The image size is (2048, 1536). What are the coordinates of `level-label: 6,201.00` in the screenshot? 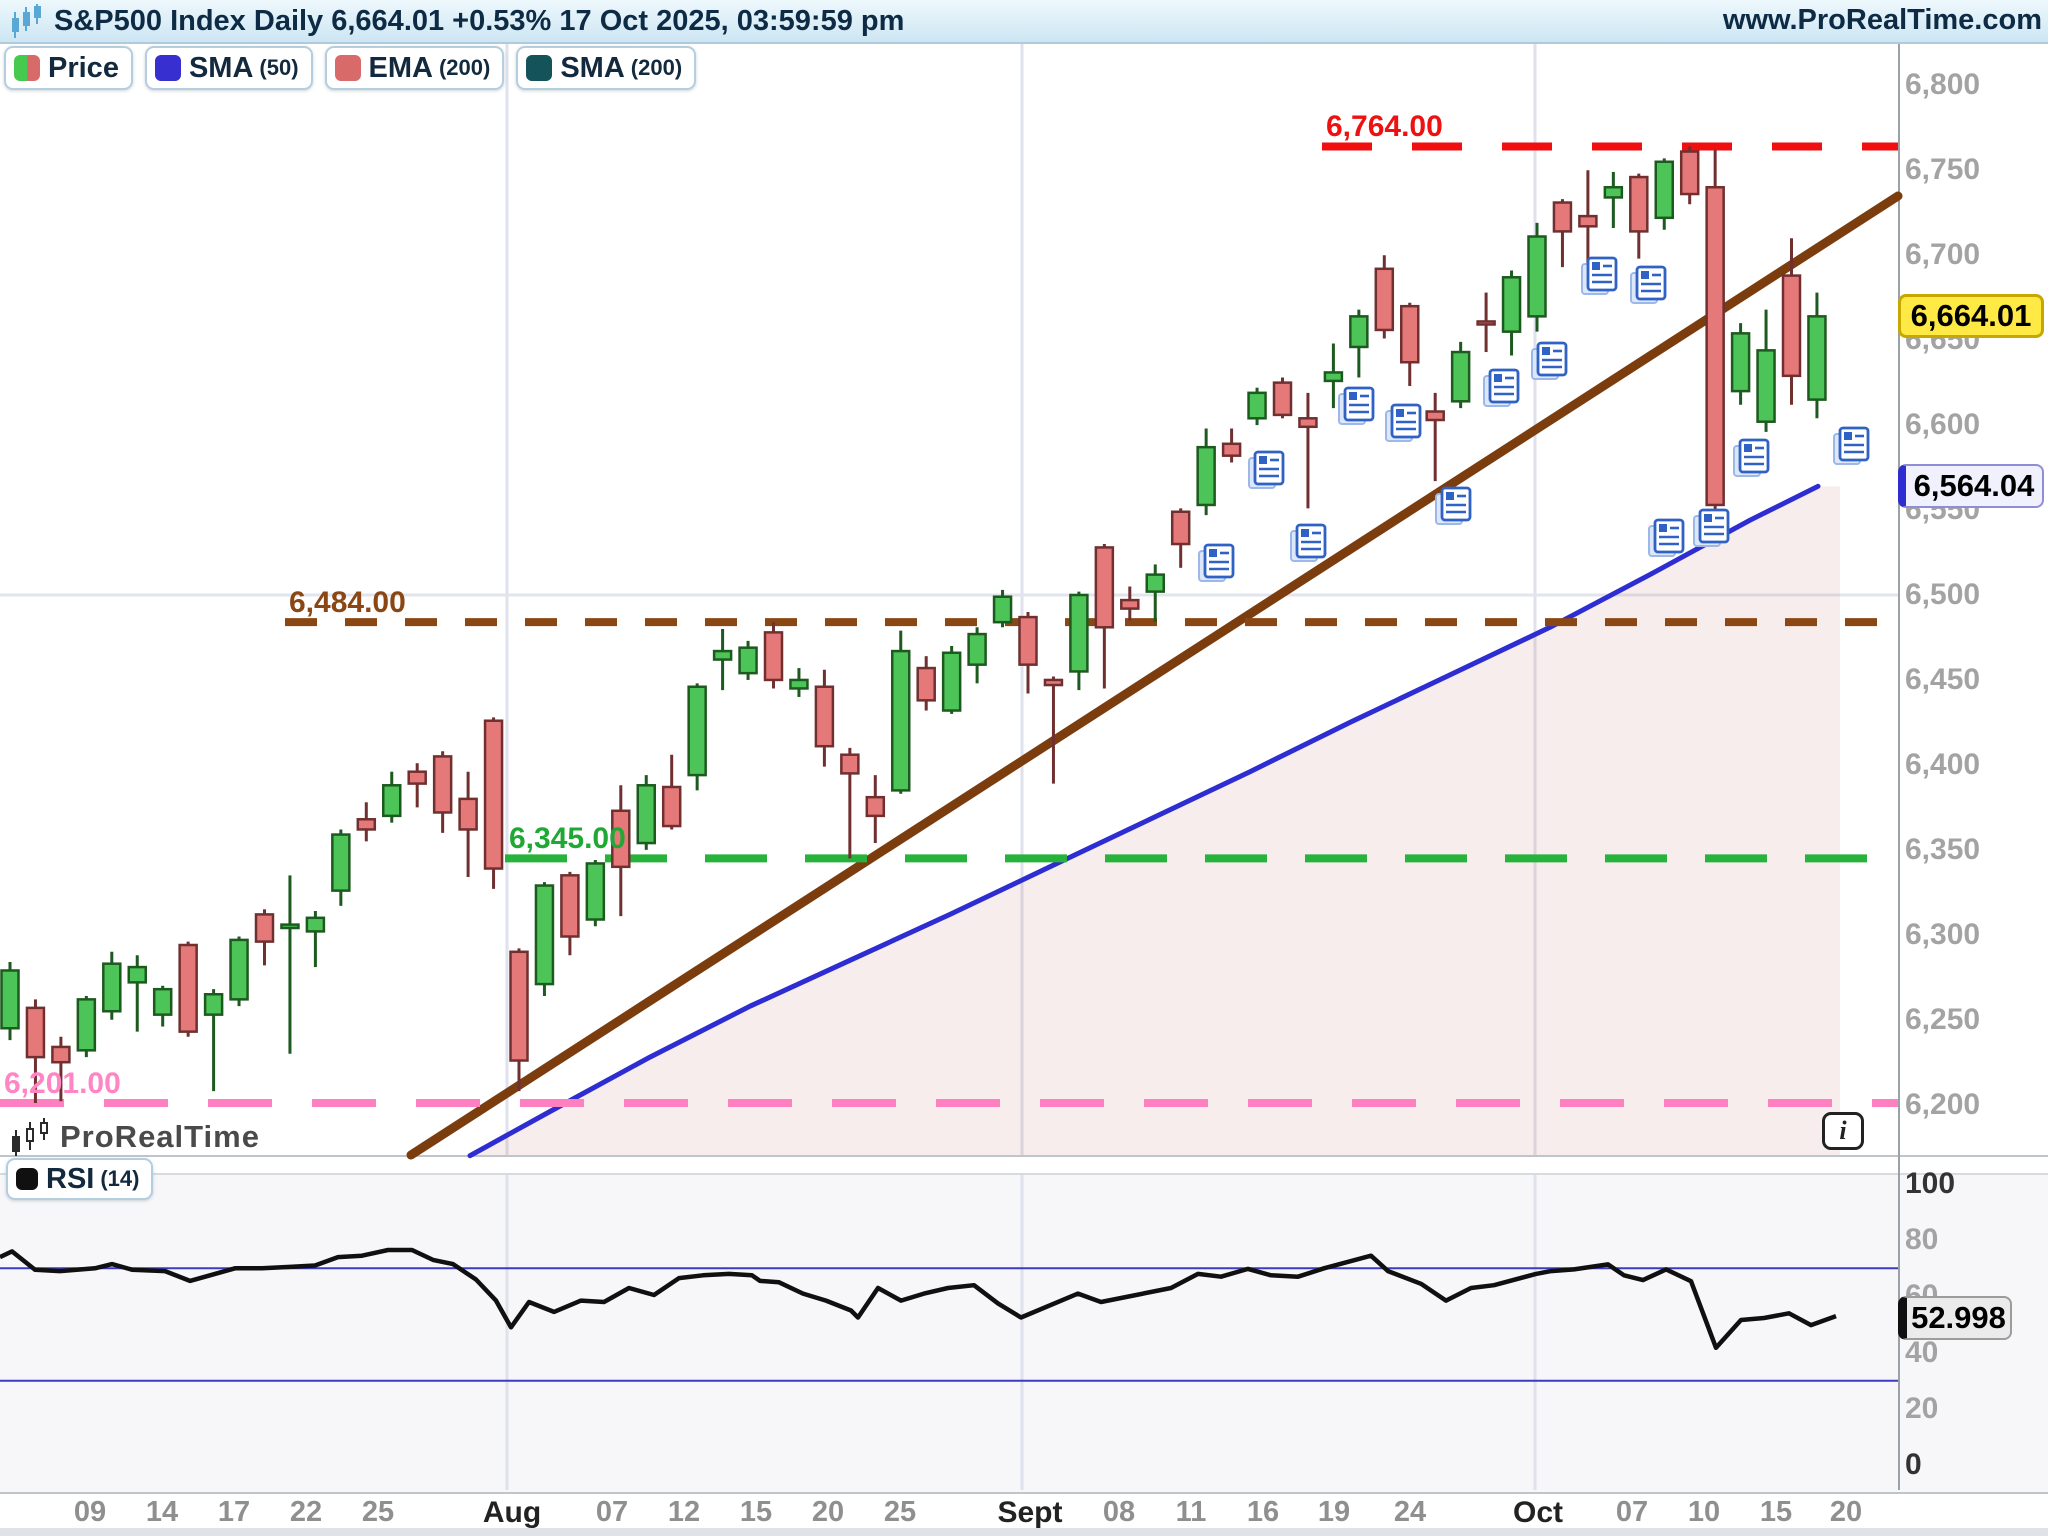 It's located at (62, 1083).